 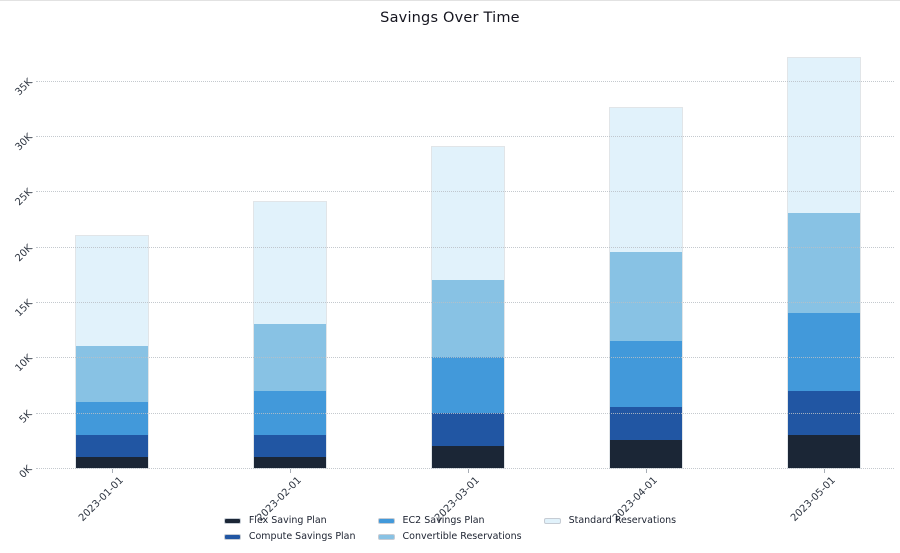 What do you see at coordinates (450, 18) in the screenshot?
I see `chart-title: Savings Over Time` at bounding box center [450, 18].